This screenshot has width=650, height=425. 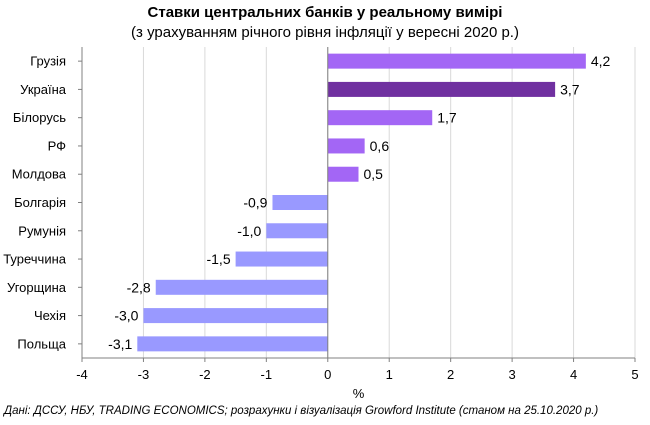 I want to click on value-label: -3,0, so click(x=126, y=316).